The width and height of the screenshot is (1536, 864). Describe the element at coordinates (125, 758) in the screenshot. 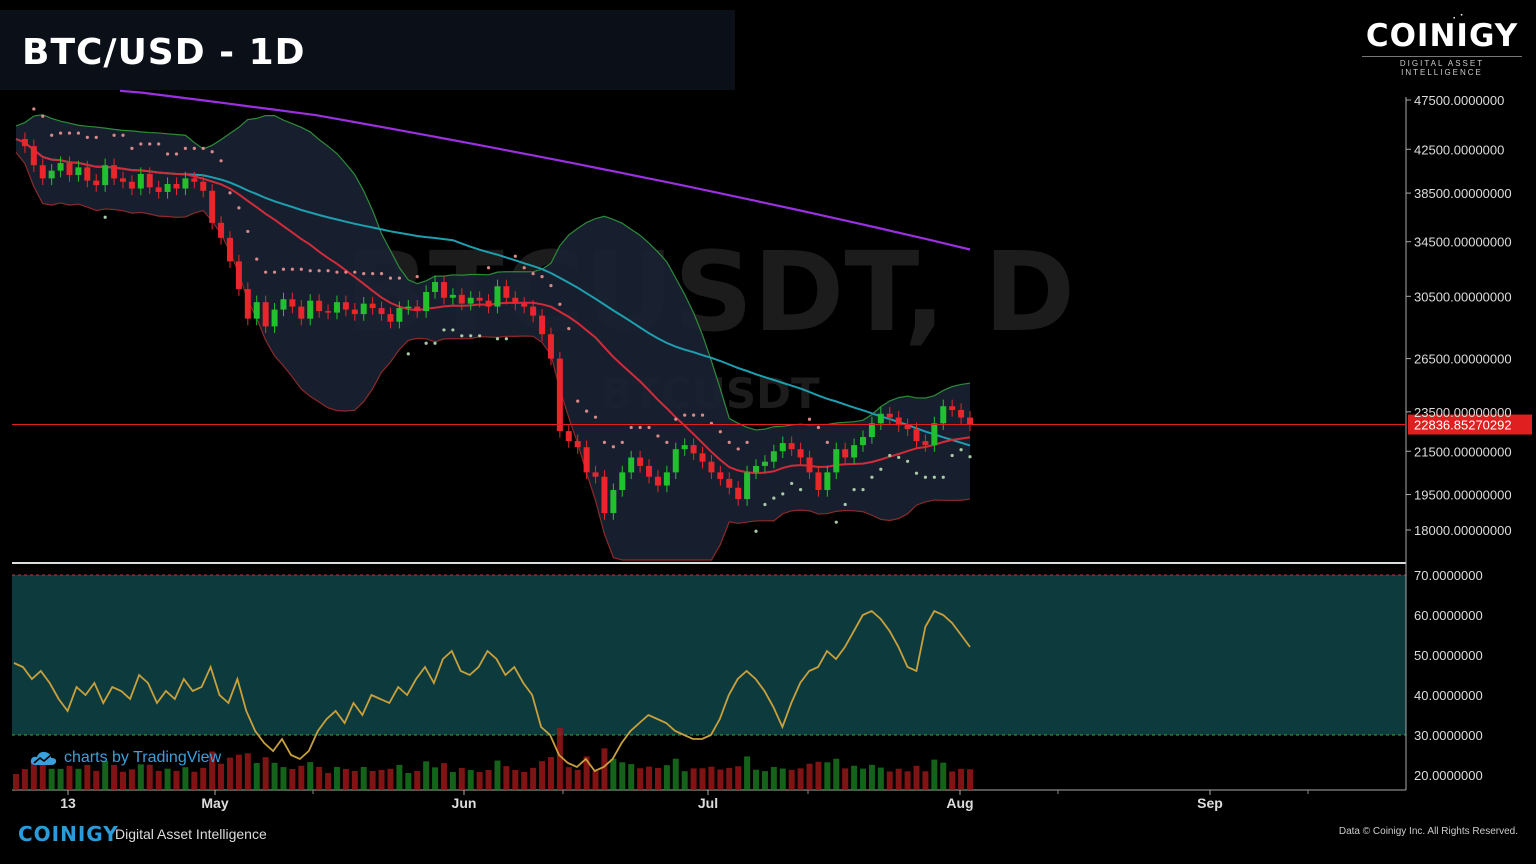

I see `tradingview-badge: charts by TradingView` at that location.